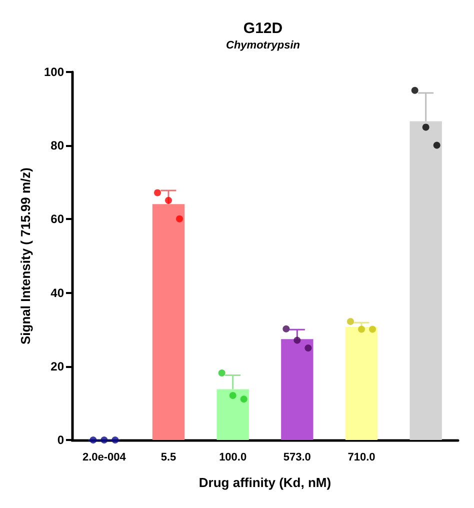 The image size is (474, 508). I want to click on y-tick-label: 60, so click(57, 219).